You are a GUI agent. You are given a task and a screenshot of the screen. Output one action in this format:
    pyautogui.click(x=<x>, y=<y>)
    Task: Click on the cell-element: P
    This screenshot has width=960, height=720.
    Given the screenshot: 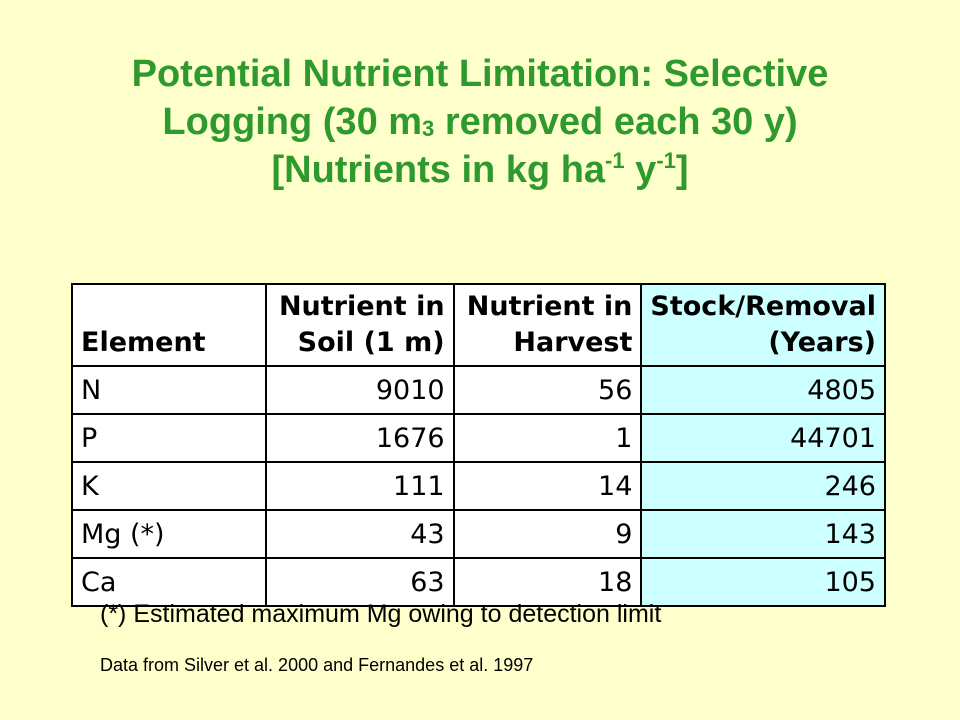 What is the action you would take?
    pyautogui.click(x=169, y=438)
    